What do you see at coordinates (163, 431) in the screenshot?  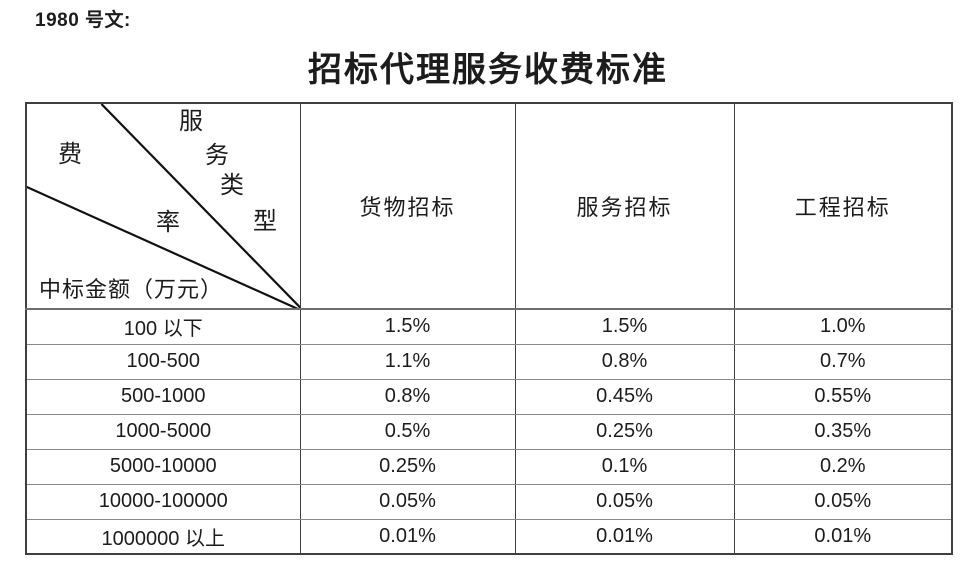 I see `row-label: 1000-5000` at bounding box center [163, 431].